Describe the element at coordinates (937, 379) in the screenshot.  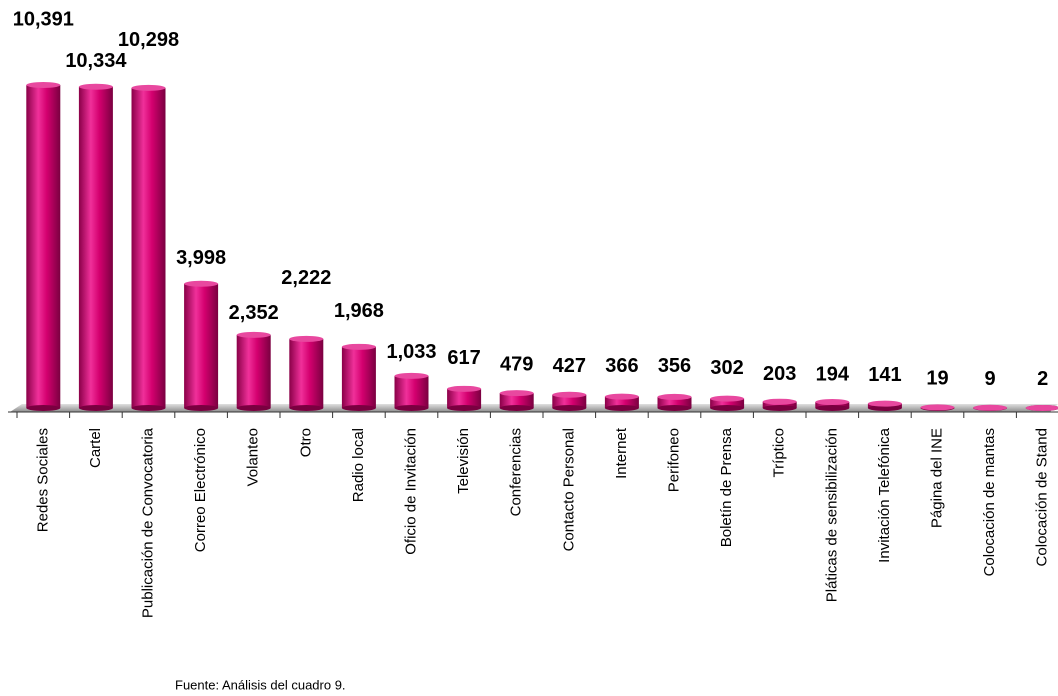
I see `value-label: 19` at that location.